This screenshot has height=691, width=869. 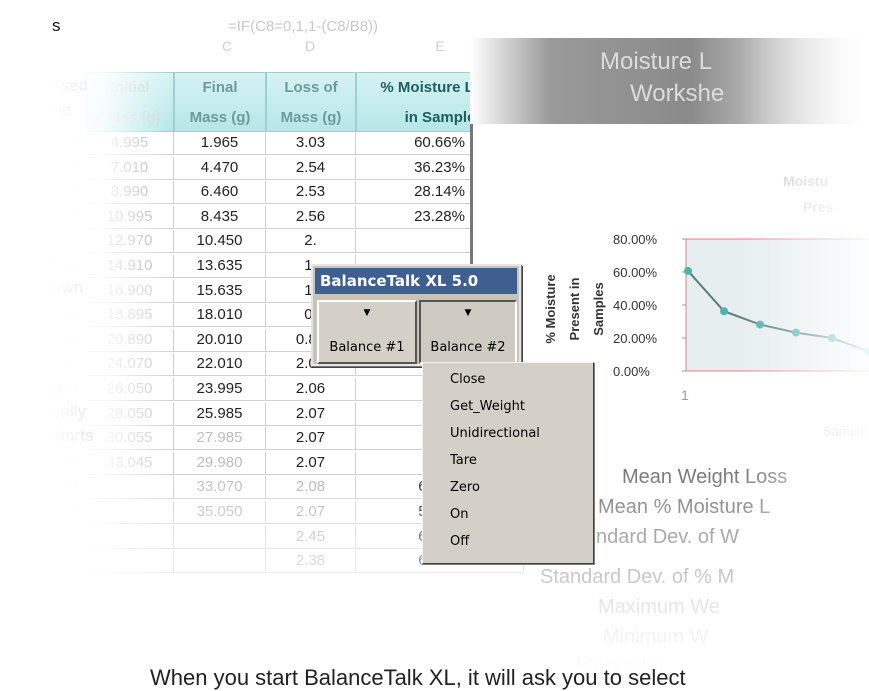 What do you see at coordinates (73, 315) in the screenshot?
I see `row-number: 8` at bounding box center [73, 315].